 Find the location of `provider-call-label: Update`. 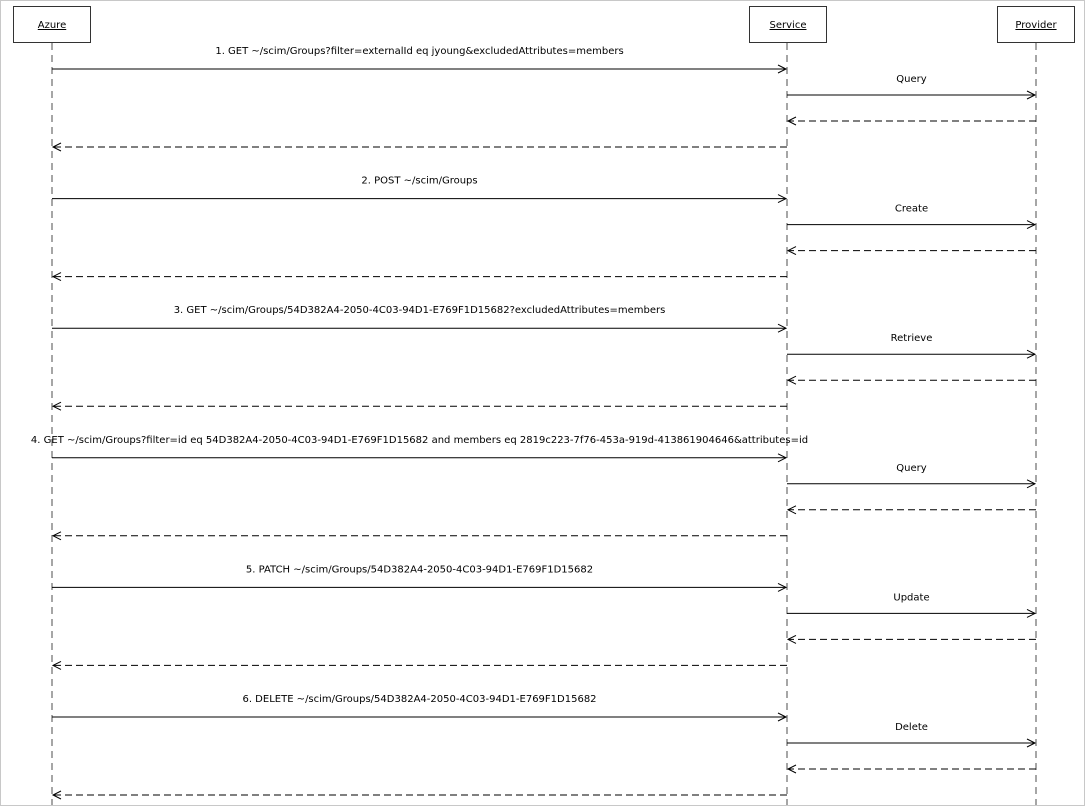

provider-call-label: Update is located at coordinates (911, 597).